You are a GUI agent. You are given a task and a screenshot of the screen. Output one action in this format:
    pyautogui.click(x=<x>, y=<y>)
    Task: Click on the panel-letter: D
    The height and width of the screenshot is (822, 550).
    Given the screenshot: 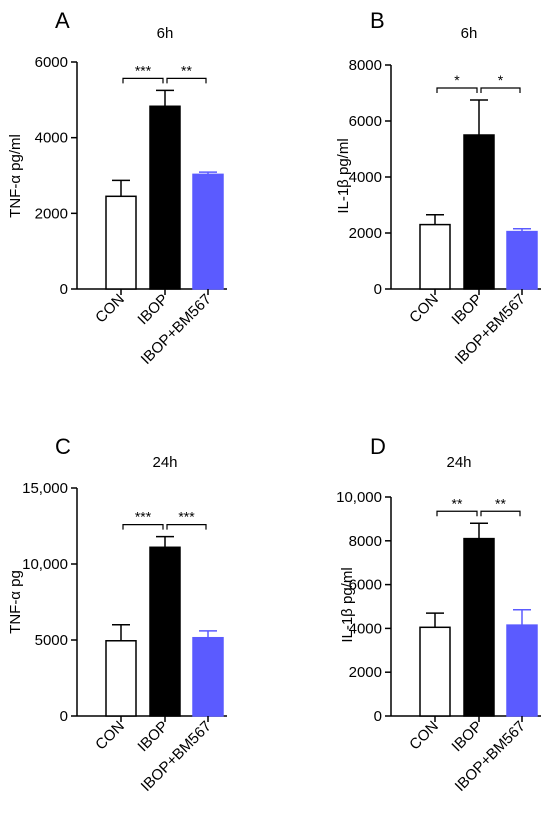 What is the action you would take?
    pyautogui.click(x=378, y=446)
    